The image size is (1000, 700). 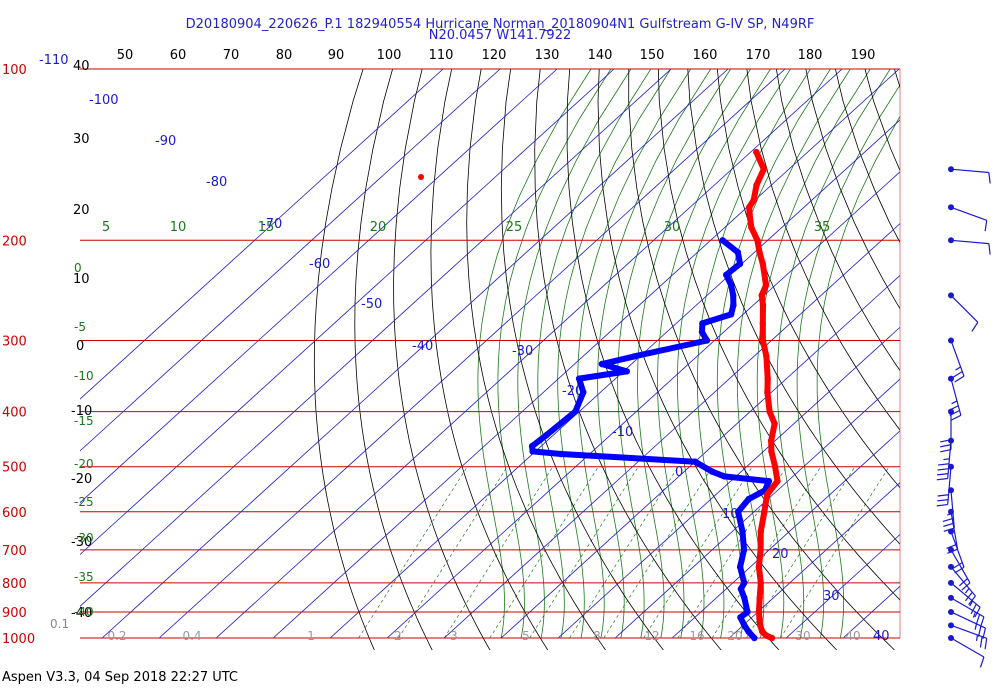 What do you see at coordinates (14, 468) in the screenshot?
I see `pressure-label: 500` at bounding box center [14, 468].